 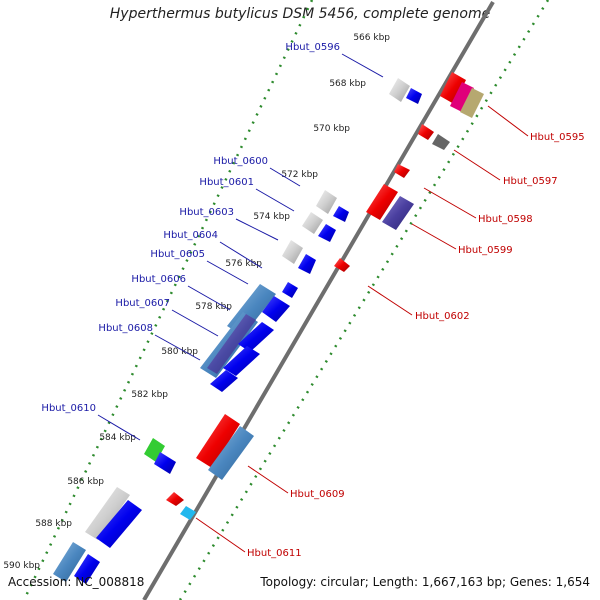 I want to click on gene-0597-blocks, so click(x=434, y=137).